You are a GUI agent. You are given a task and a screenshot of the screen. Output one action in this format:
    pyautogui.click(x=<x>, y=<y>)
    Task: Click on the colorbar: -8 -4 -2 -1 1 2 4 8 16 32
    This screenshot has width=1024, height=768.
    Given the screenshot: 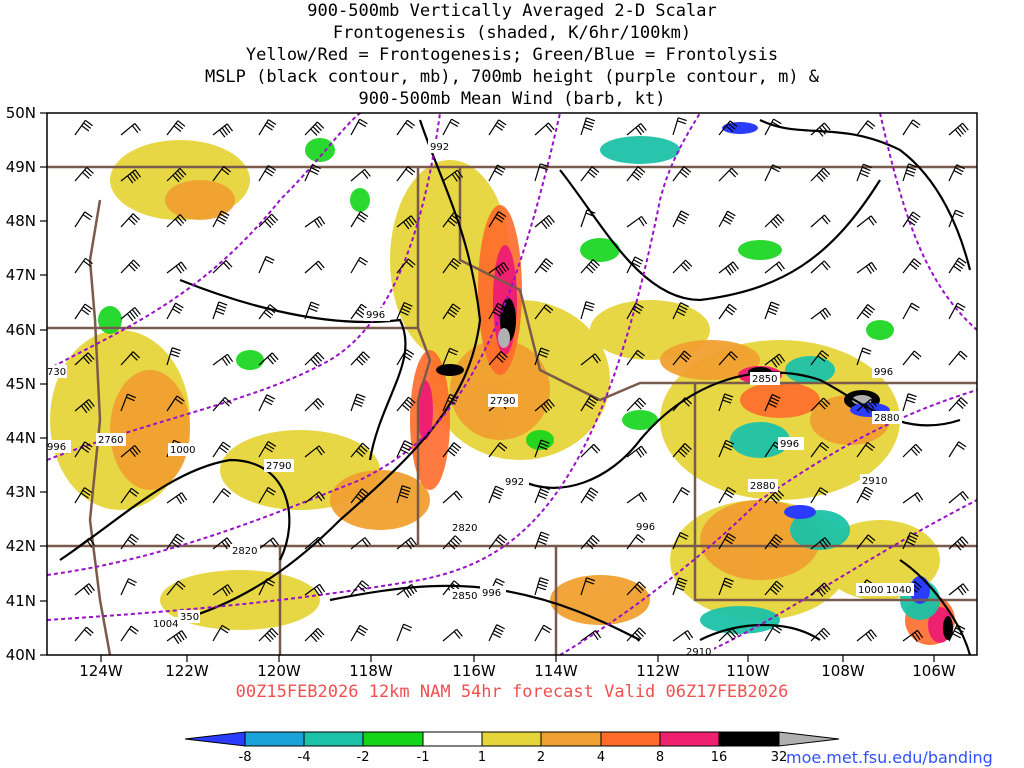 What is the action you would take?
    pyautogui.click(x=512, y=748)
    